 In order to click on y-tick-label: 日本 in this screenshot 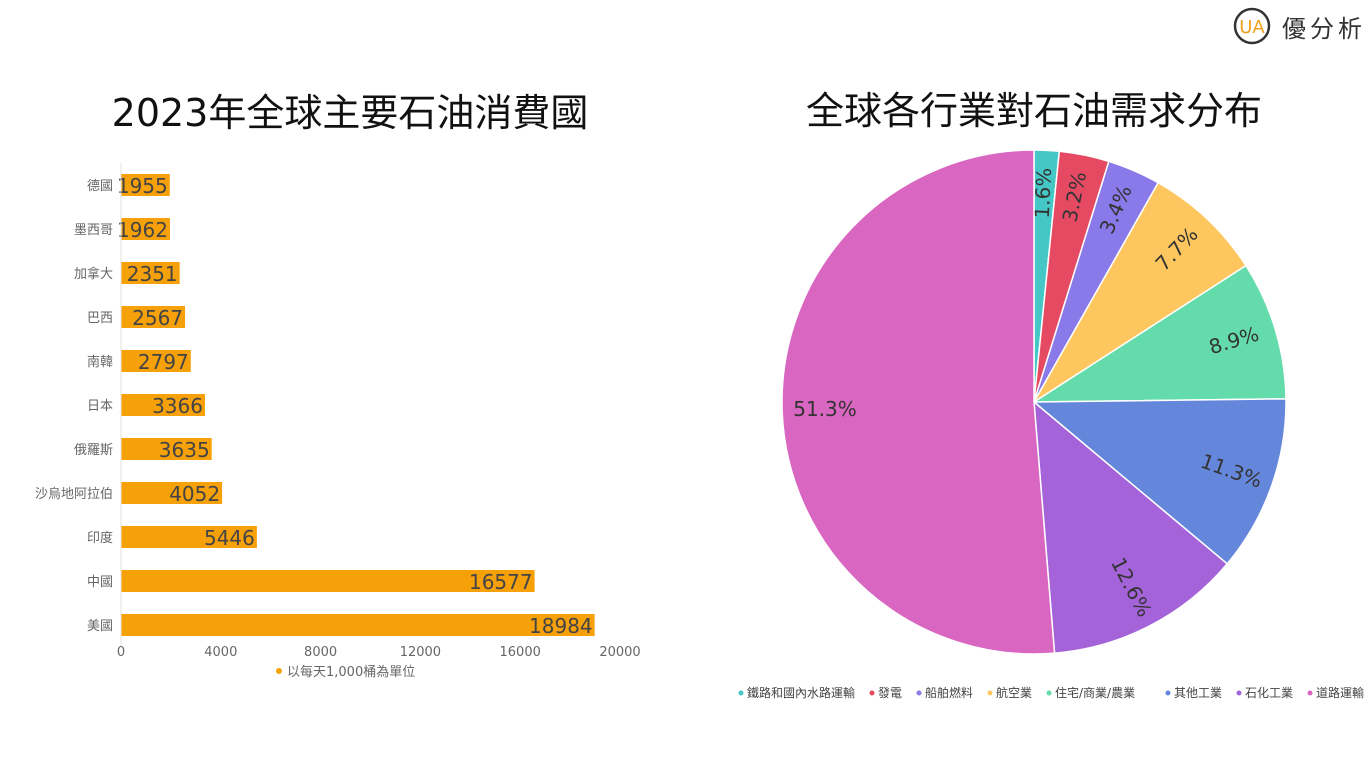, I will do `click(100, 406)`.